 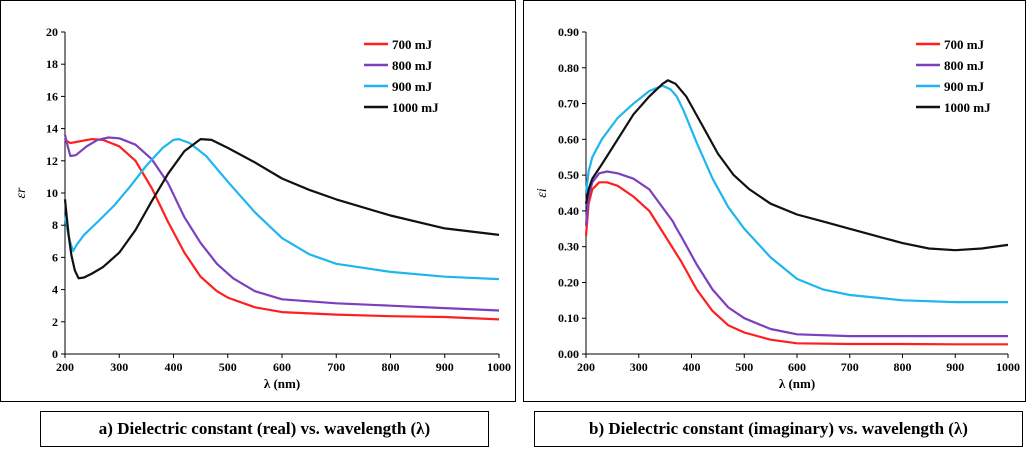 I want to click on y-tick-label: 0.10, so click(x=568, y=318).